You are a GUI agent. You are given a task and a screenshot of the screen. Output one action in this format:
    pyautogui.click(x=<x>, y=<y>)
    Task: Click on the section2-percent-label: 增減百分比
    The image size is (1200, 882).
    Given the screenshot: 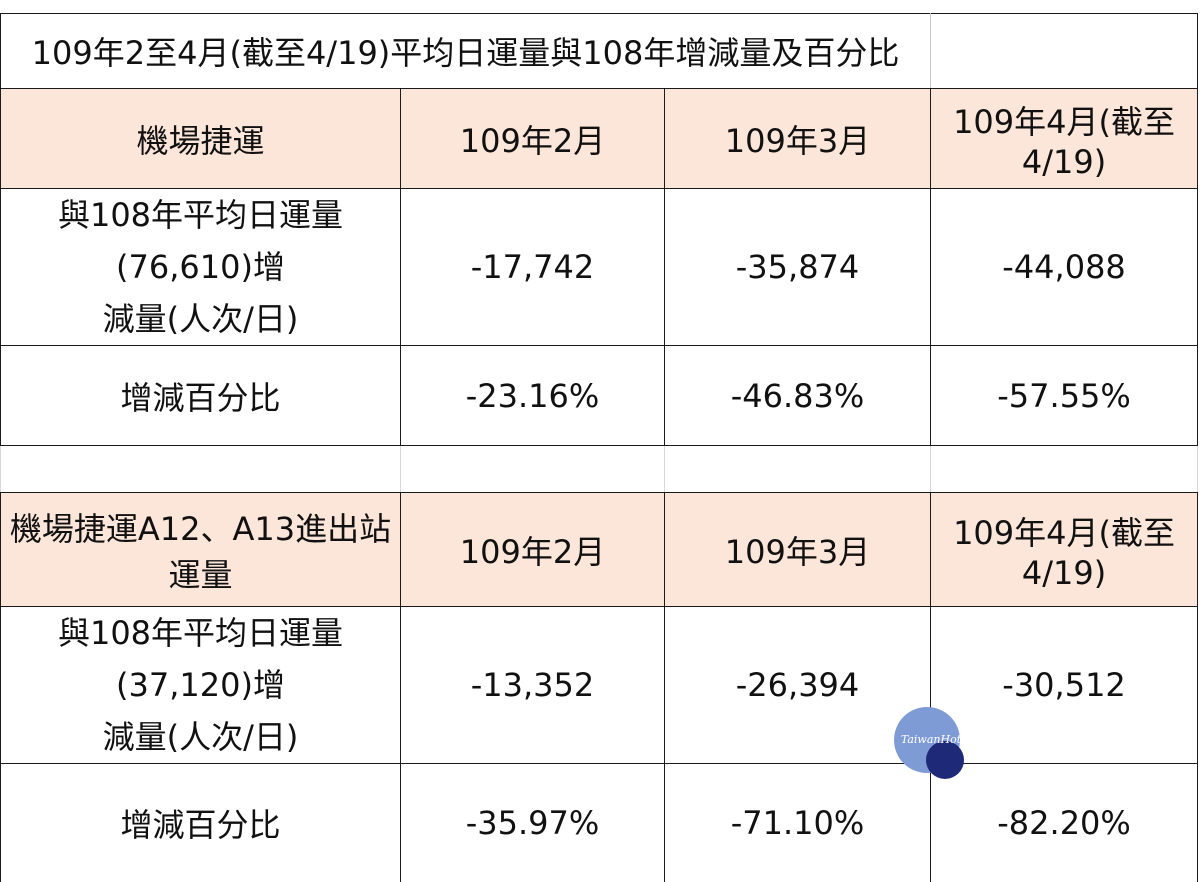 What is the action you would take?
    pyautogui.click(x=200, y=822)
    